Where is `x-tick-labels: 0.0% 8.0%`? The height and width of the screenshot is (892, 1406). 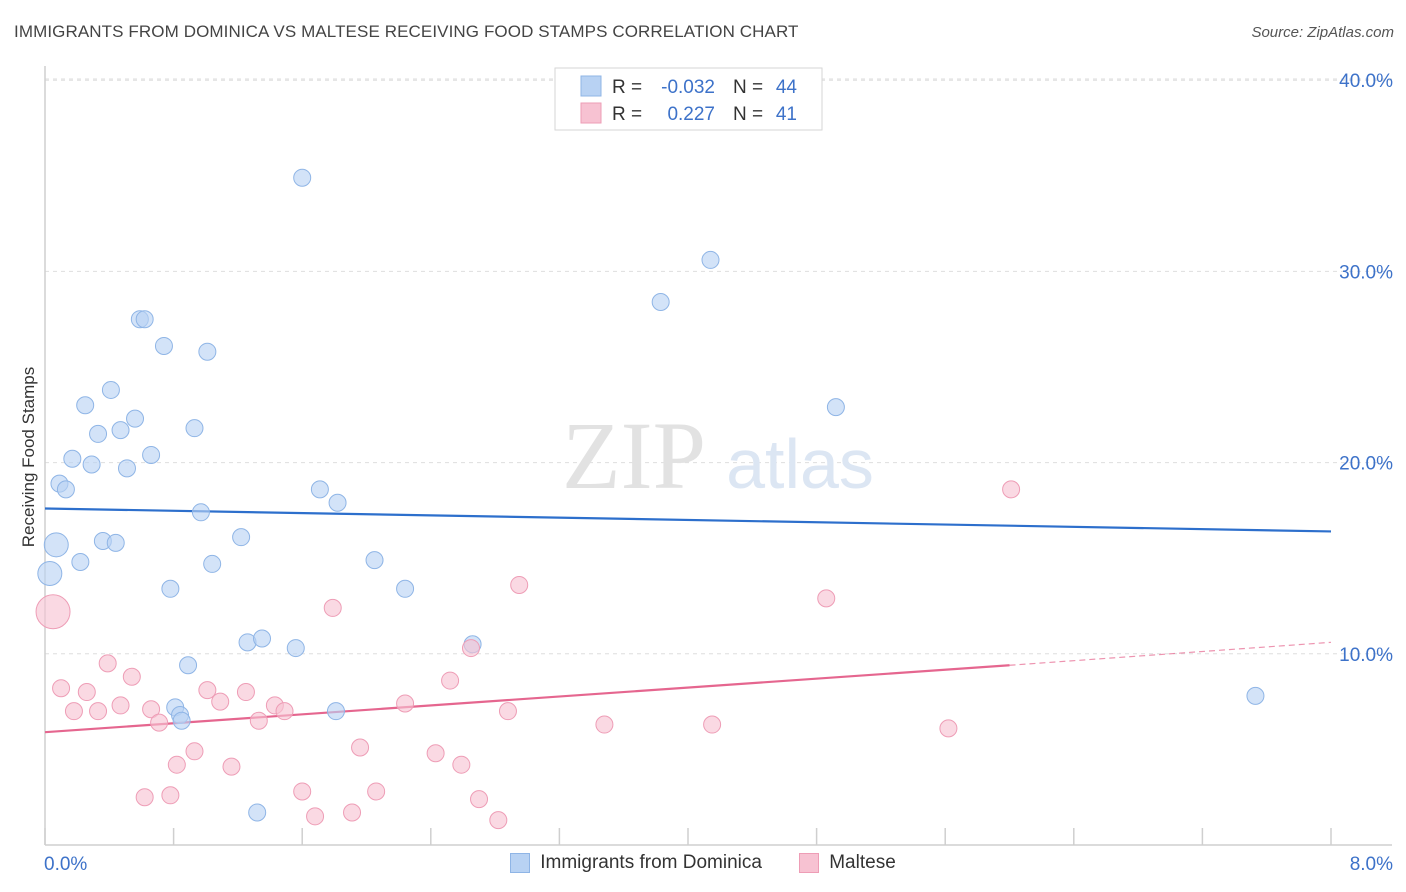
x-tick-labels: 0.0% 8.0% is located at coordinates (718, 864).